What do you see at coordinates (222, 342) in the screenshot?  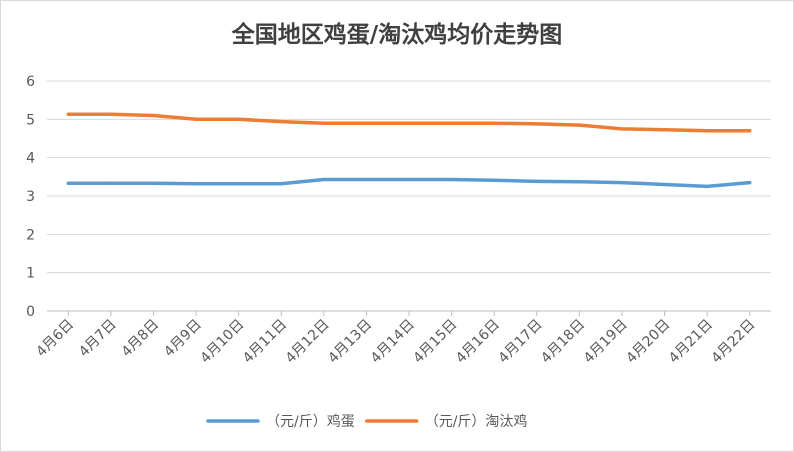 I see `x-tick-label: 4月10日` at bounding box center [222, 342].